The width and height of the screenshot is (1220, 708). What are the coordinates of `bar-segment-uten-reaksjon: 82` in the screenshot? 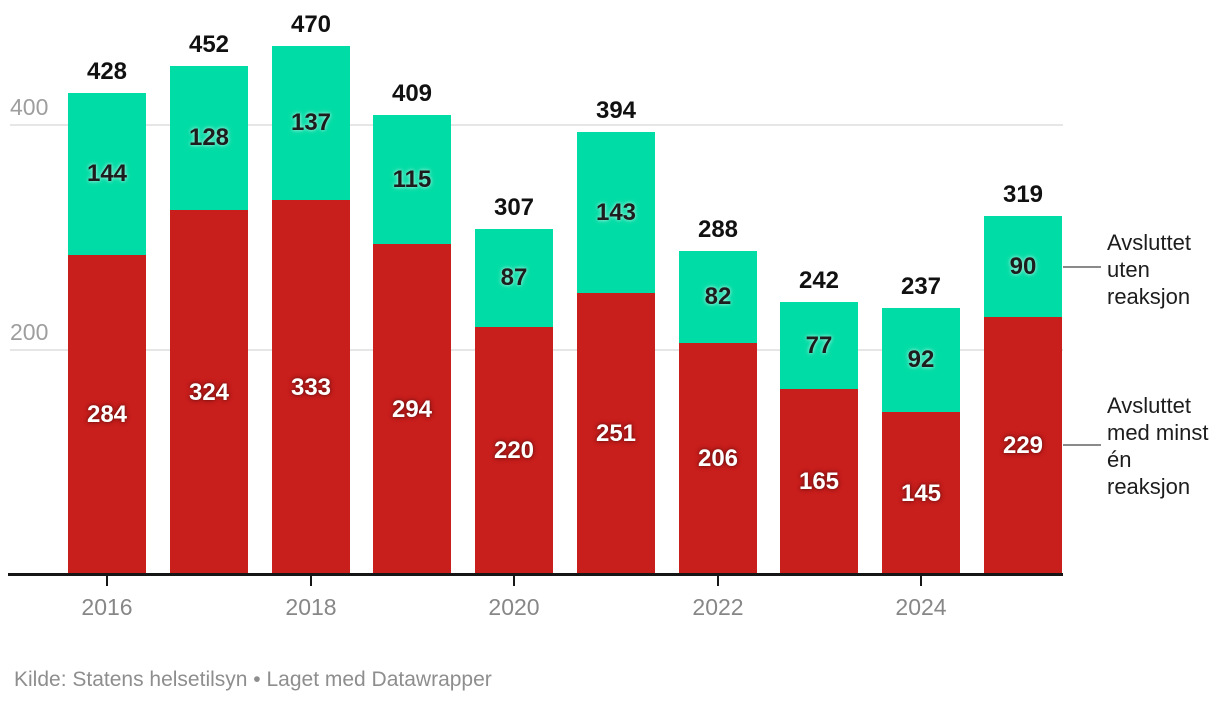 It's located at (718, 297).